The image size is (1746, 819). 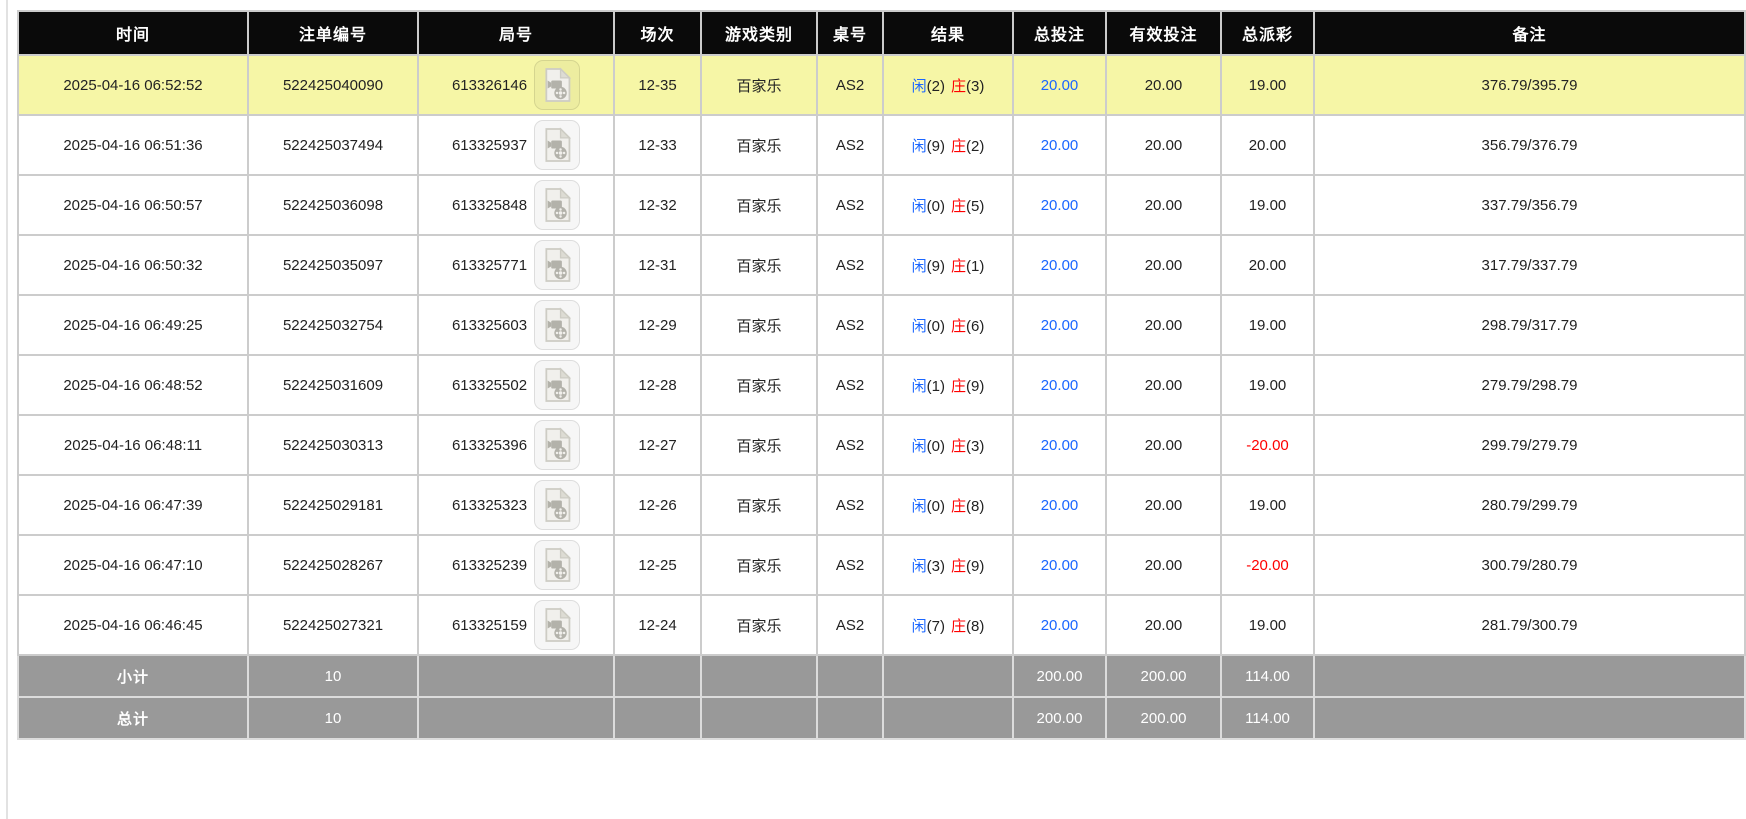 What do you see at coordinates (333, 325) in the screenshot?
I see `bet-id-cell: 522425032754` at bounding box center [333, 325].